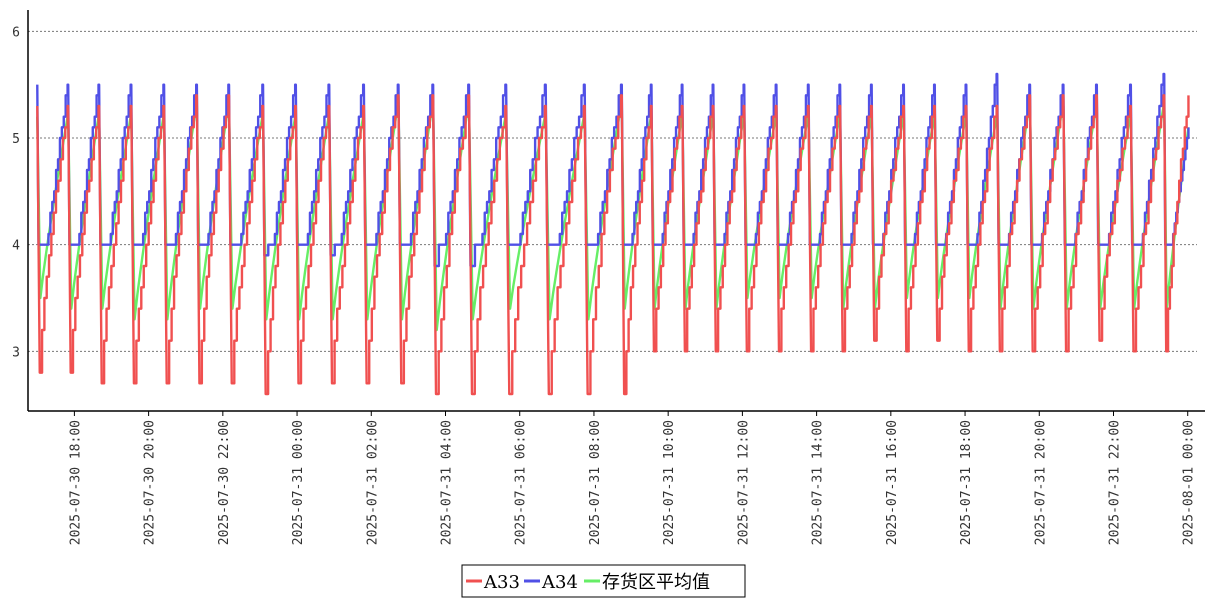  I want to click on legend-label-inventory-average: 存货区平均值, so click(656, 582).